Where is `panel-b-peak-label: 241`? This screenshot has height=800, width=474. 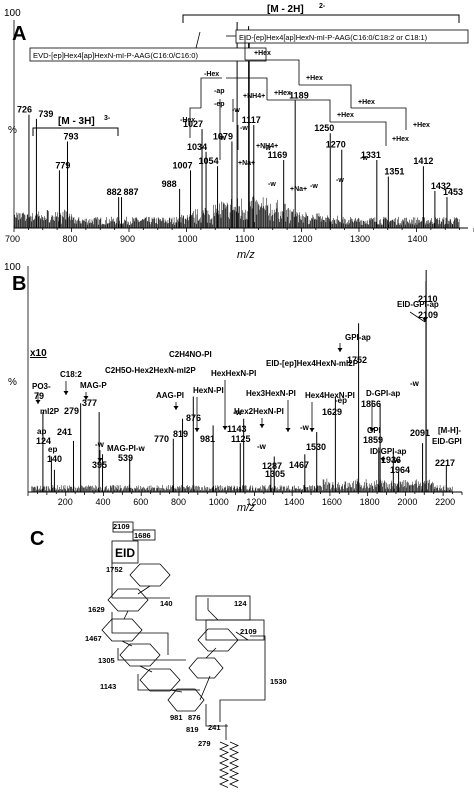 panel-b-peak-label: 241 is located at coordinates (64, 432).